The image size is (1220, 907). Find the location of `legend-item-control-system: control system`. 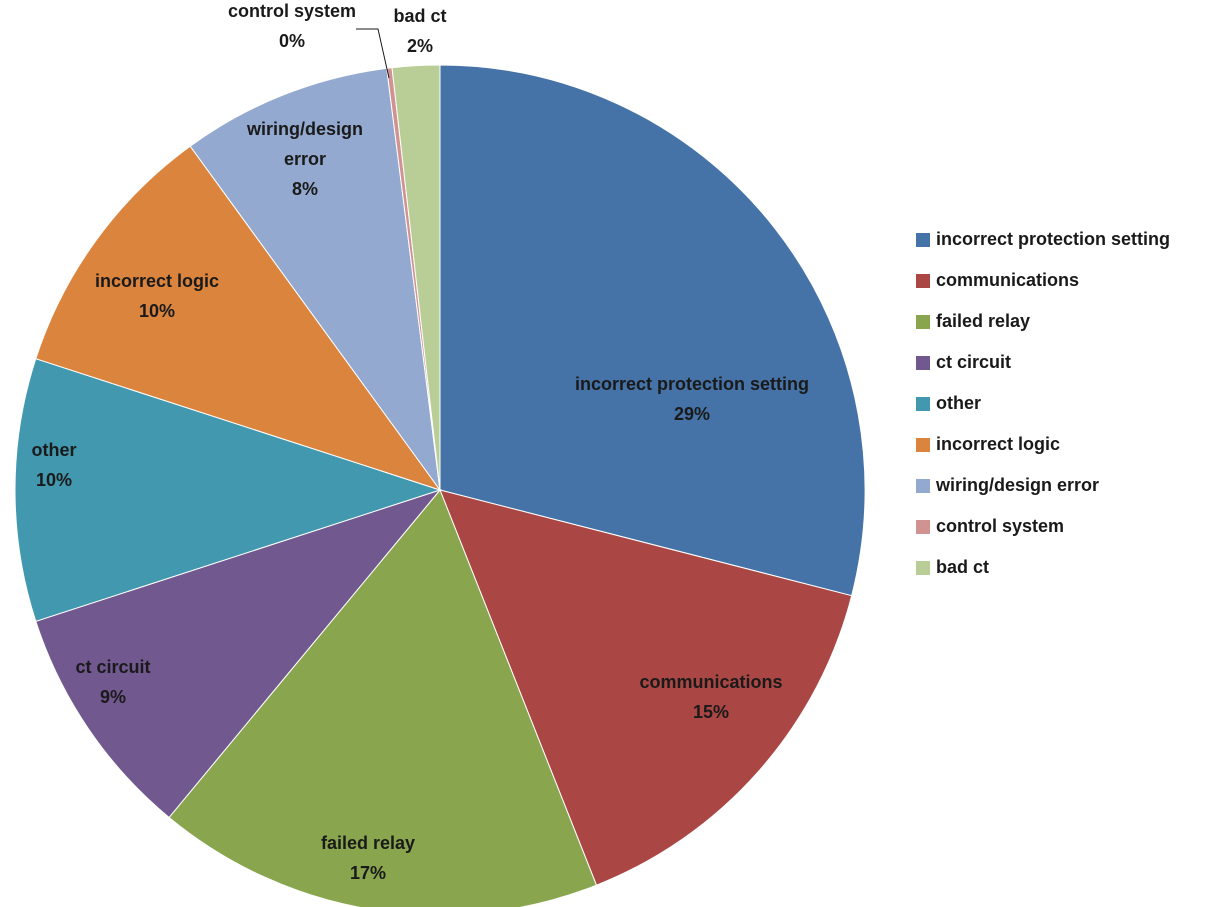

legend-item-control-system: control system is located at coordinates (1066, 526).